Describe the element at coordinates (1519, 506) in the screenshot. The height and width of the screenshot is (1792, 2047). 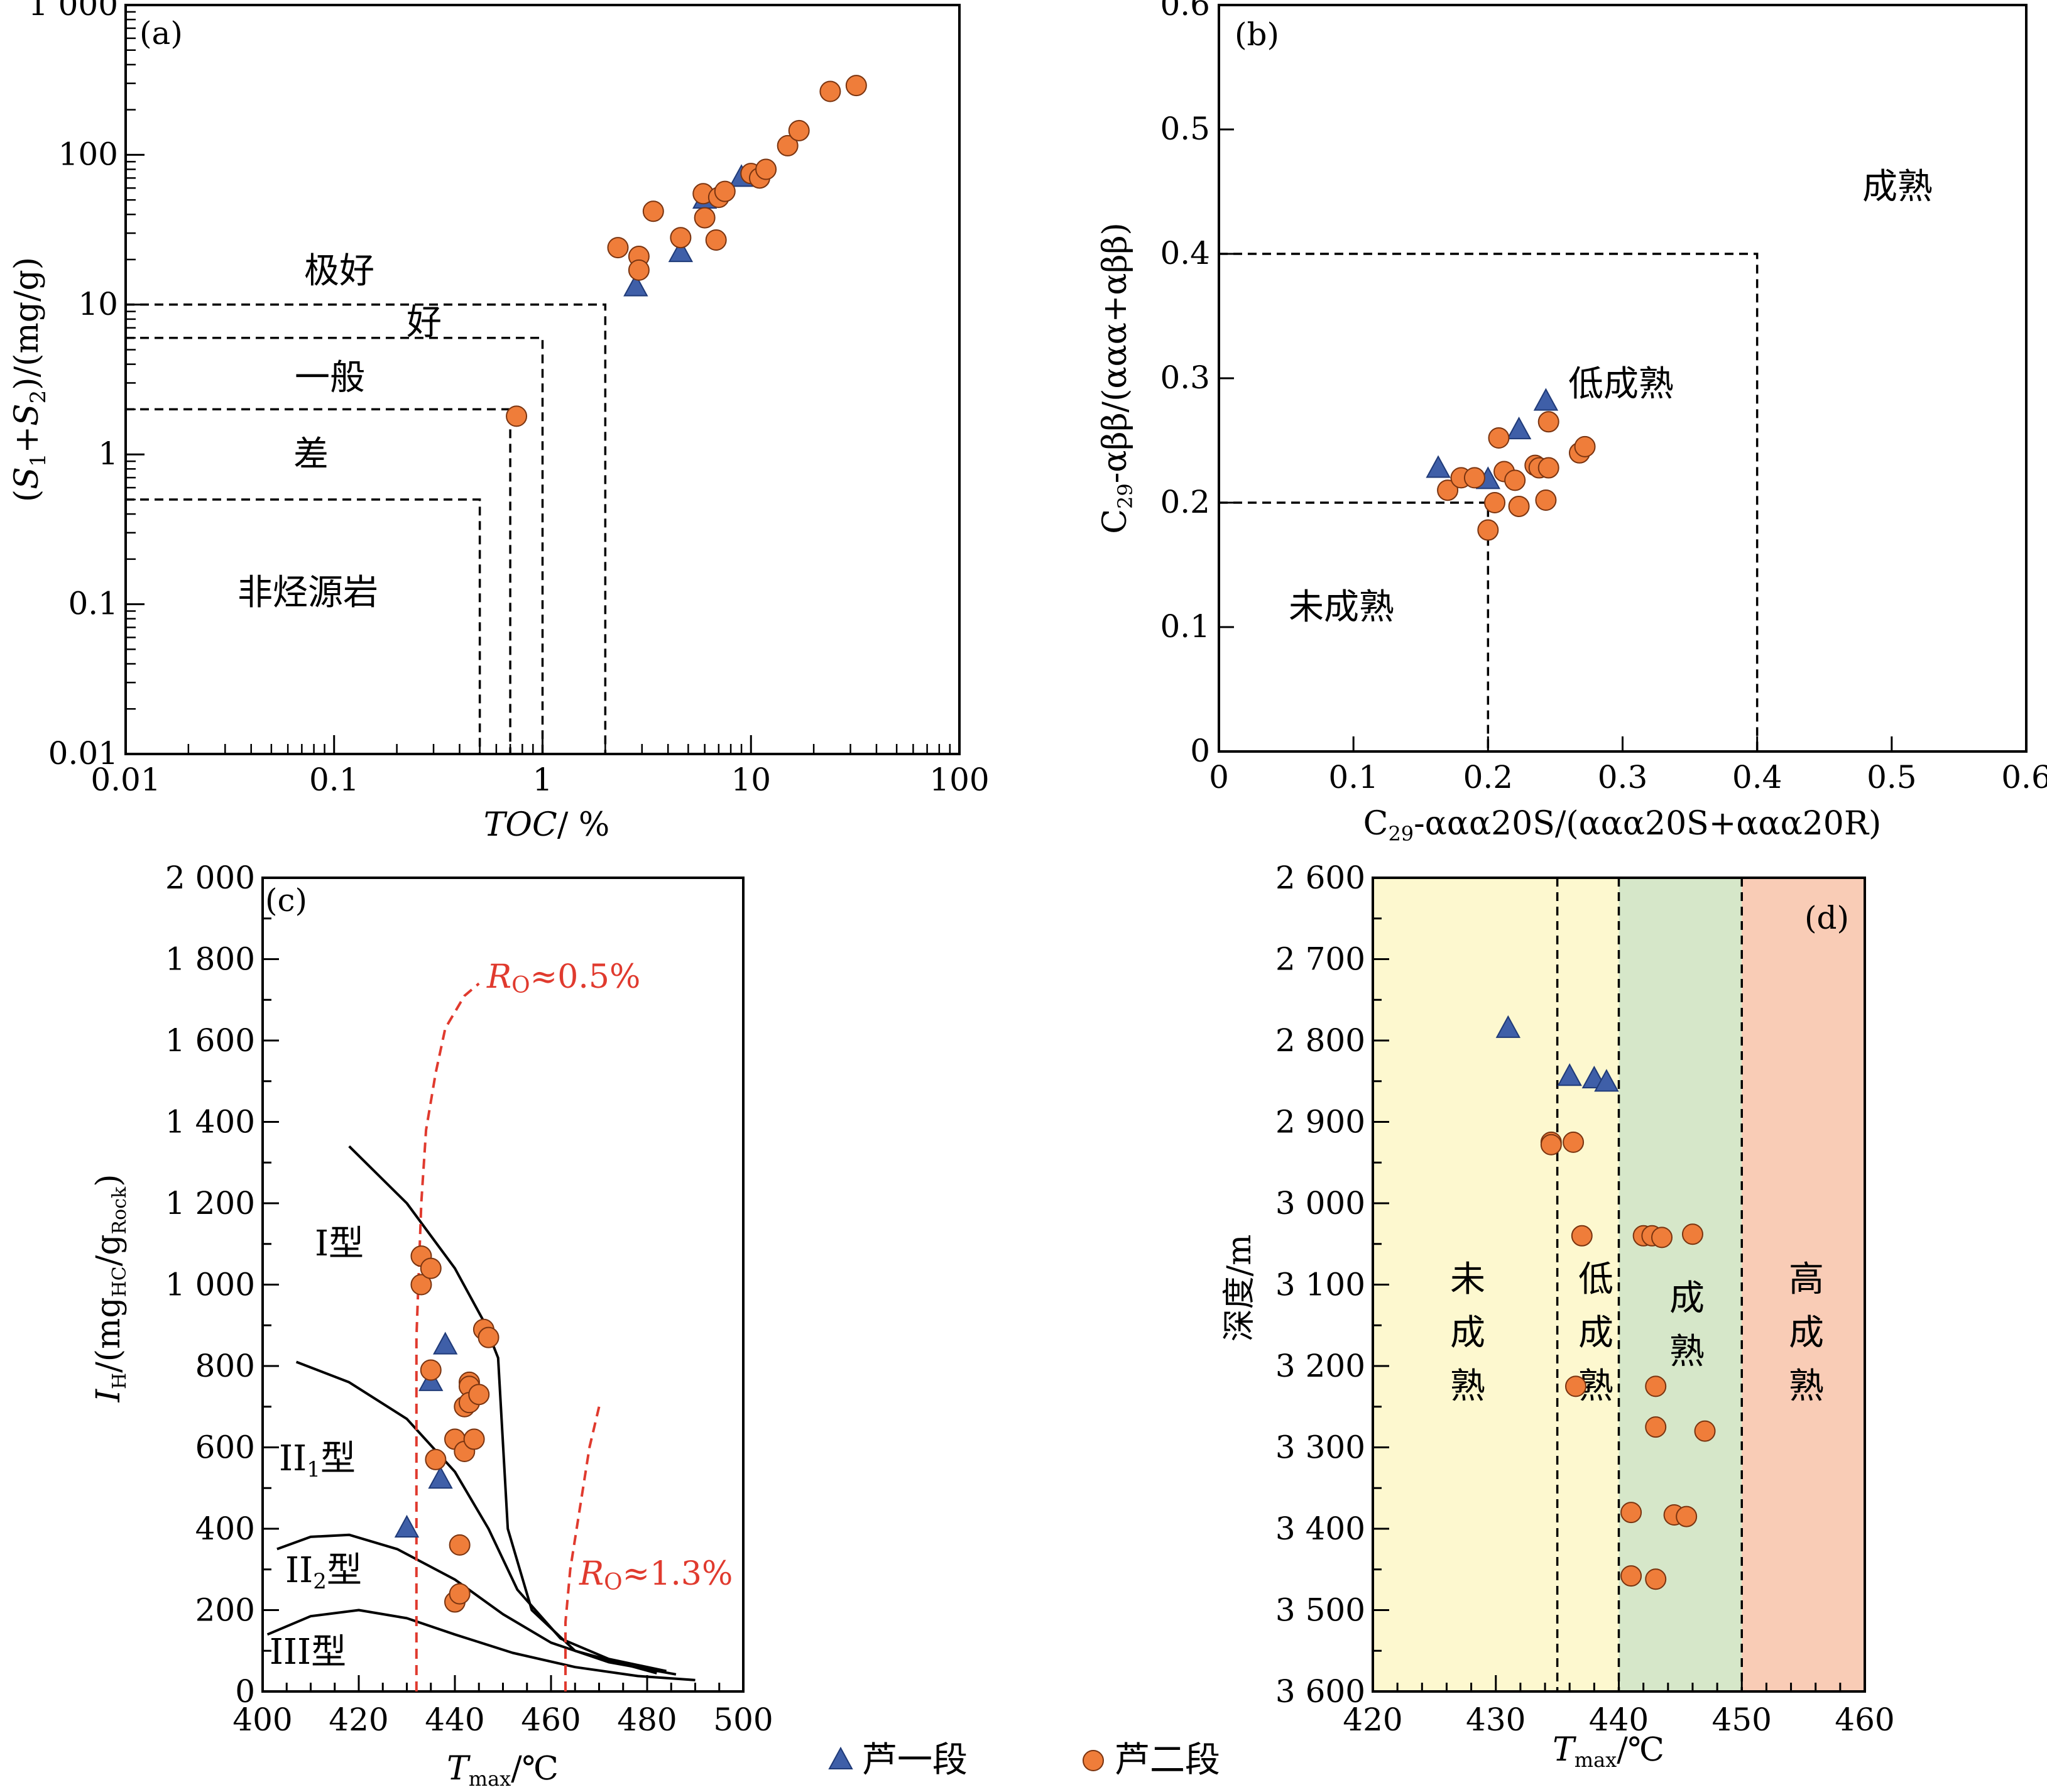
I see `point-芦二段-8` at that location.